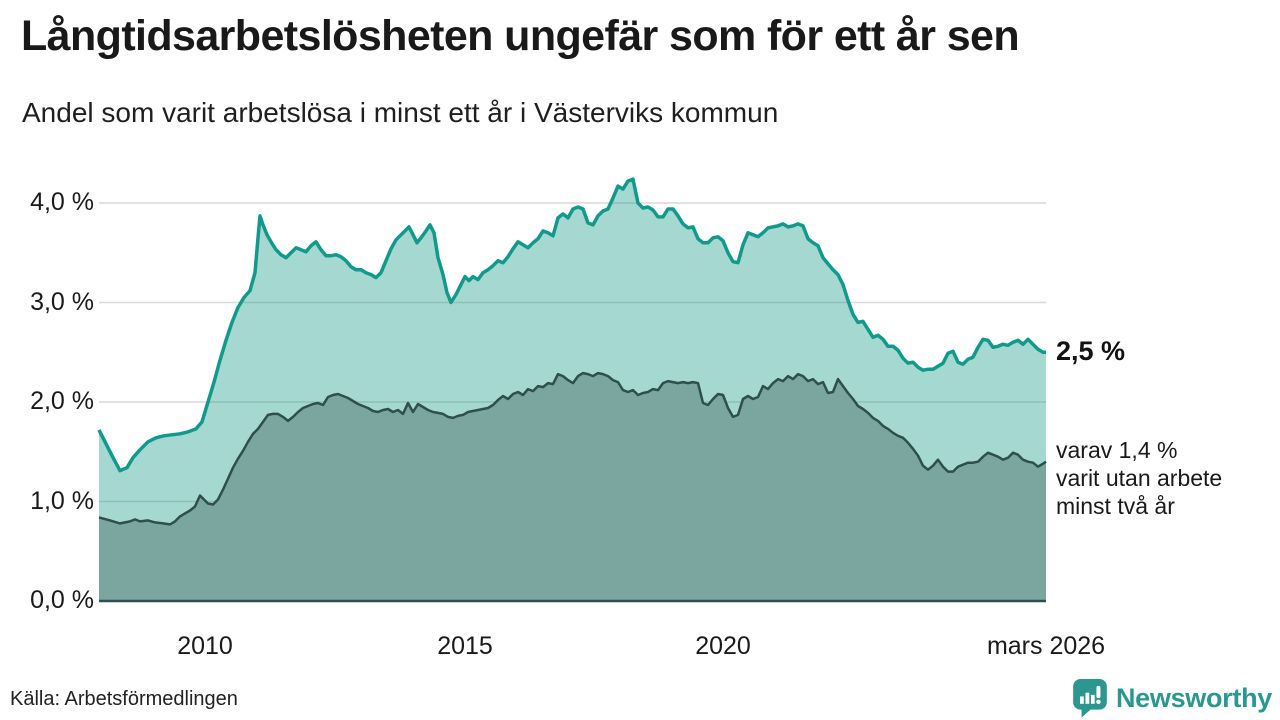 The image size is (1280, 720). Describe the element at coordinates (62, 600) in the screenshot. I see `y-tick-label: 0,0 %` at that location.